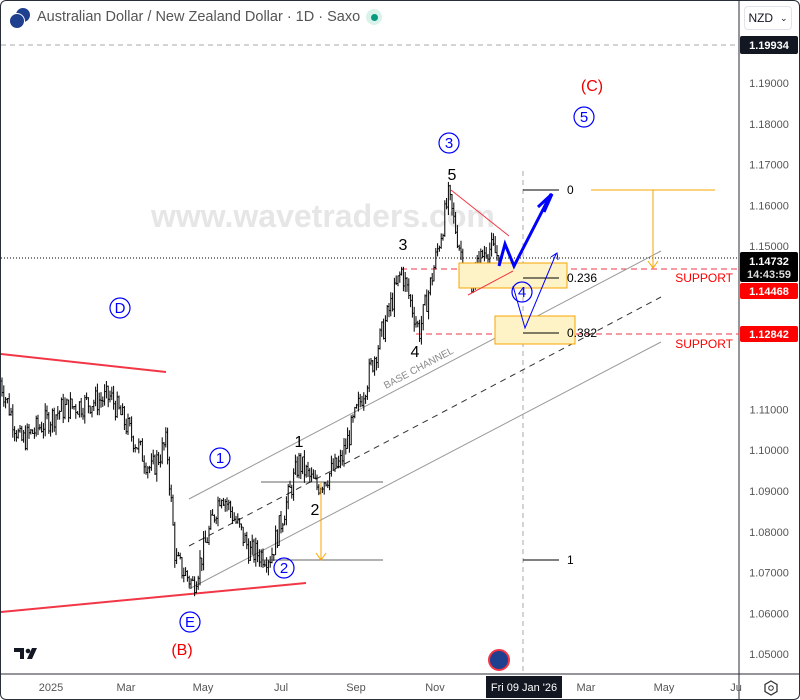  I want to click on fib-382-label: 0.382, so click(582, 333).